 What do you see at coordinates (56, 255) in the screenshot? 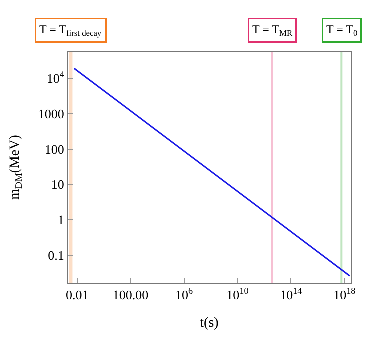
I see `y-tick-label: 0.1` at bounding box center [56, 255].